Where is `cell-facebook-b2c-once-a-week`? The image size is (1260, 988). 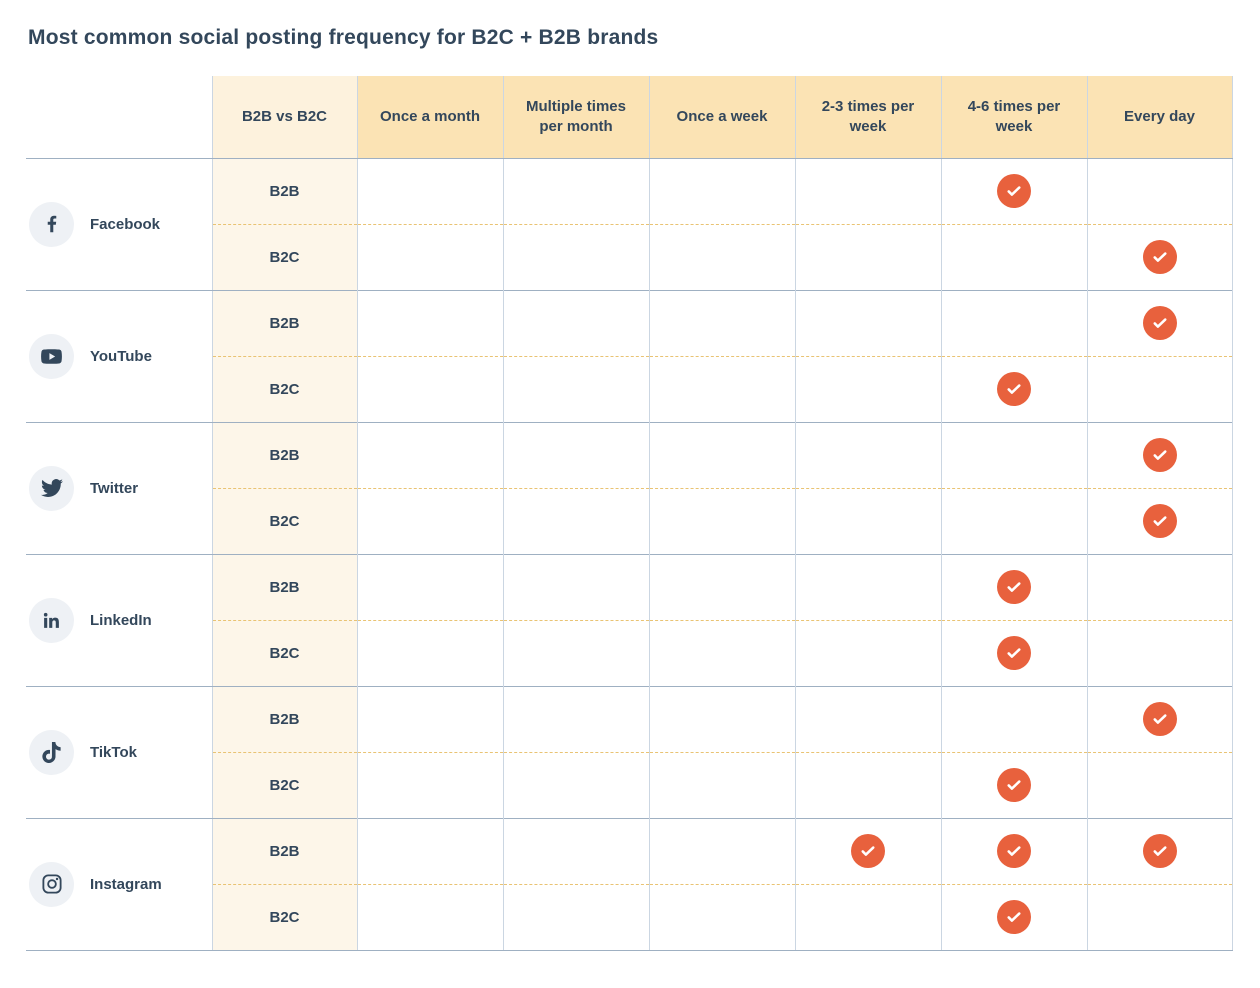
cell-facebook-b2c-once-a-week is located at coordinates (721, 256).